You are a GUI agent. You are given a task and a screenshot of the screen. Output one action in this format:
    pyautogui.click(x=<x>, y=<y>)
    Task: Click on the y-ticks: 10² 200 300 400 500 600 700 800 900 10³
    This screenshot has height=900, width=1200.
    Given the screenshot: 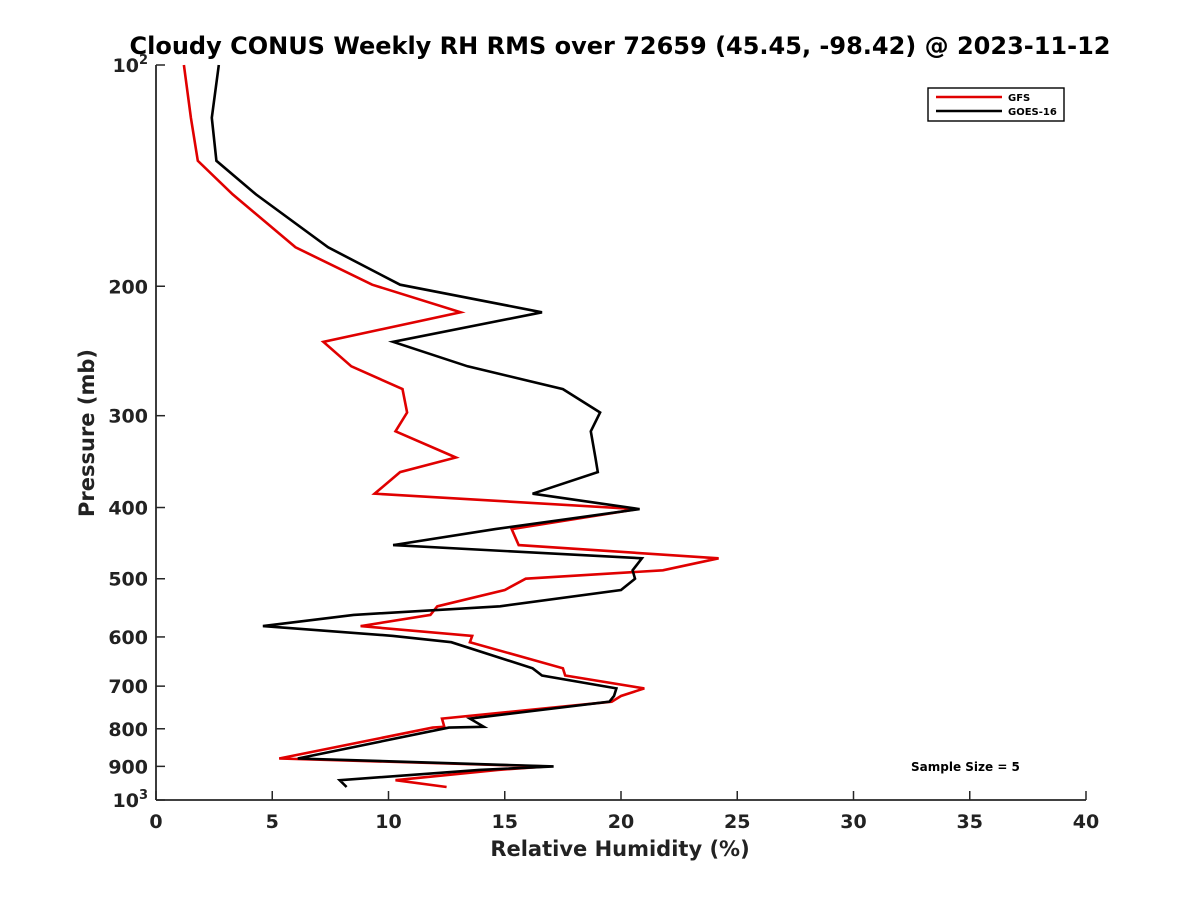 What is the action you would take?
    pyautogui.click(x=136, y=432)
    